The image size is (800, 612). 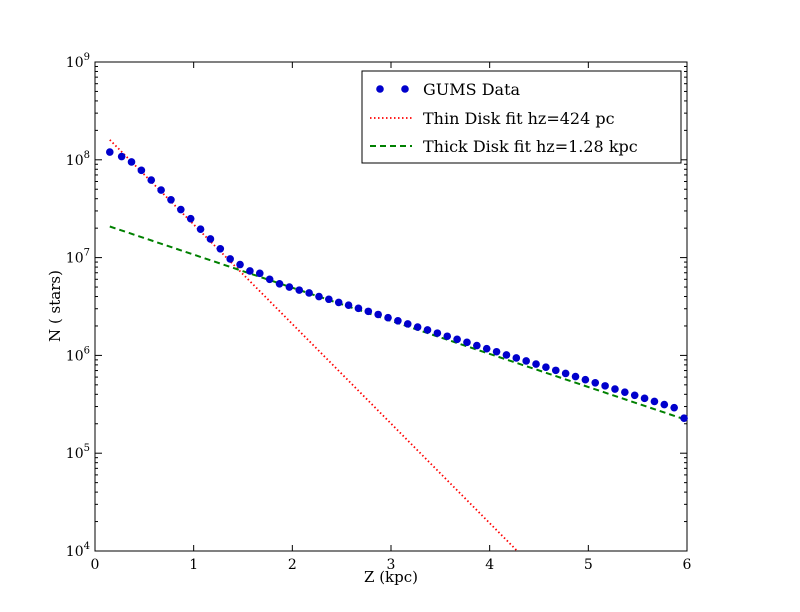 What do you see at coordinates (471, 89) in the screenshot?
I see `legend-label-gums: GUMS Data` at bounding box center [471, 89].